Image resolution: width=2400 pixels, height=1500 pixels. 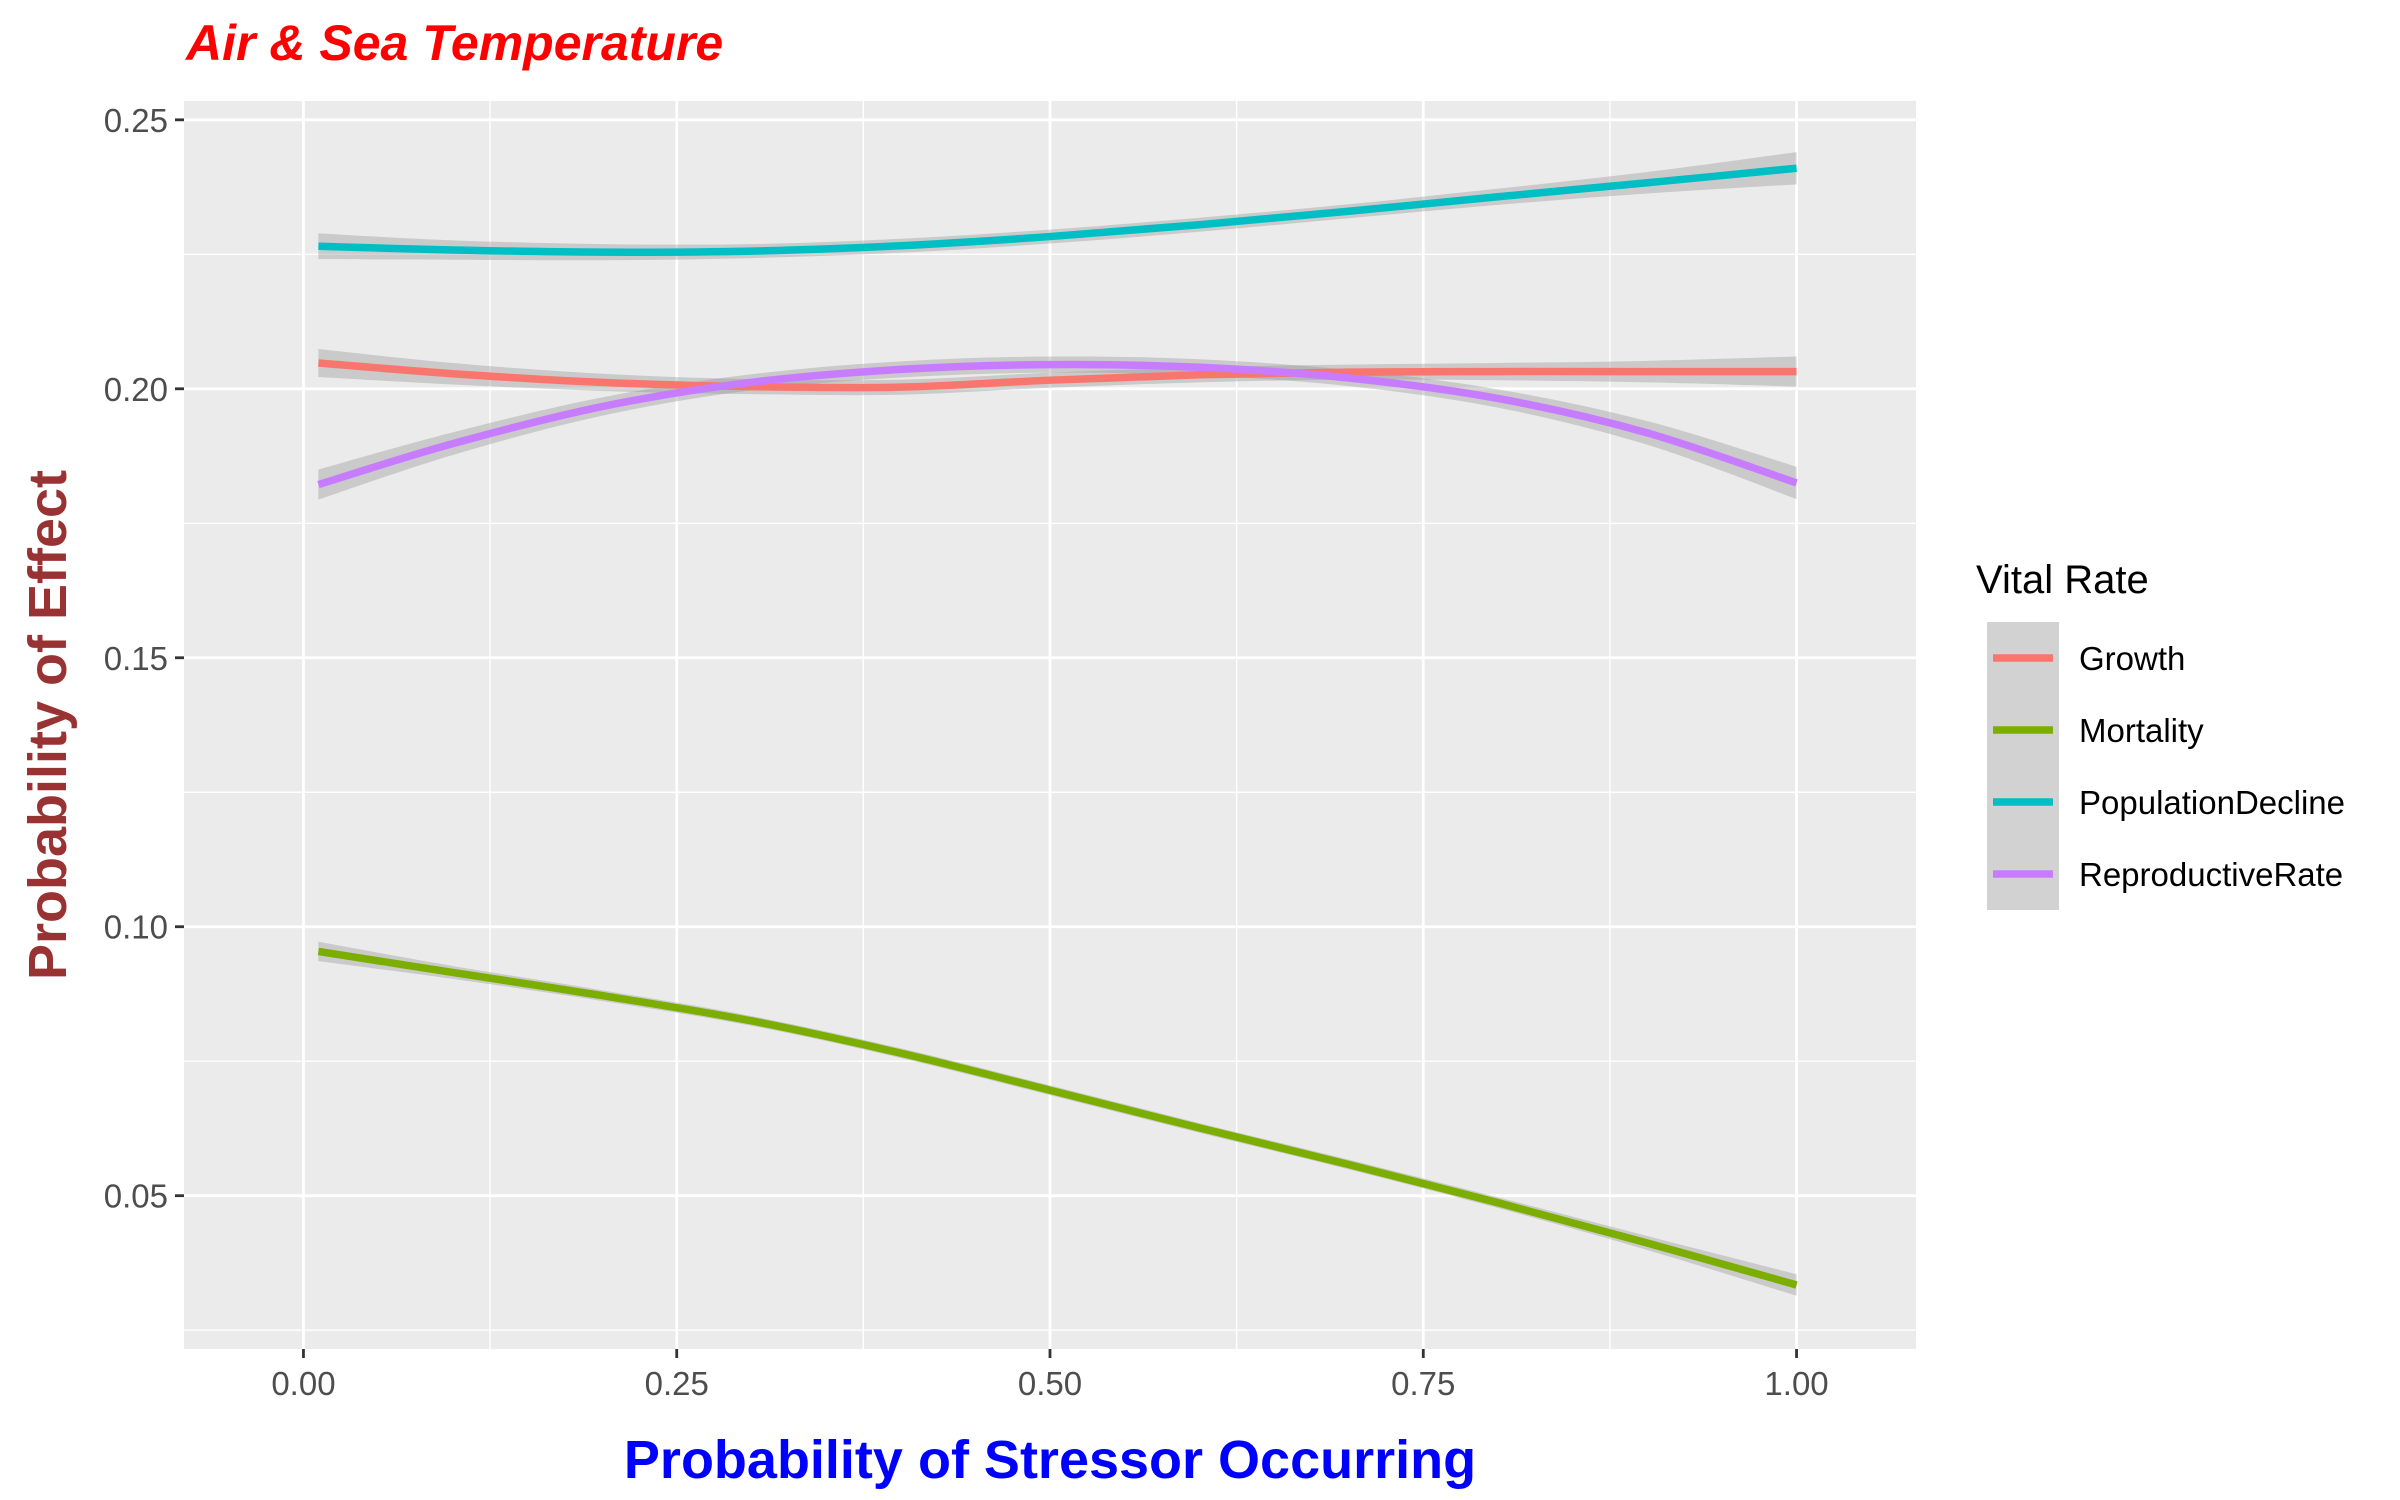 I want to click on chart-title: Air & Sea Temperature, so click(x=453, y=43).